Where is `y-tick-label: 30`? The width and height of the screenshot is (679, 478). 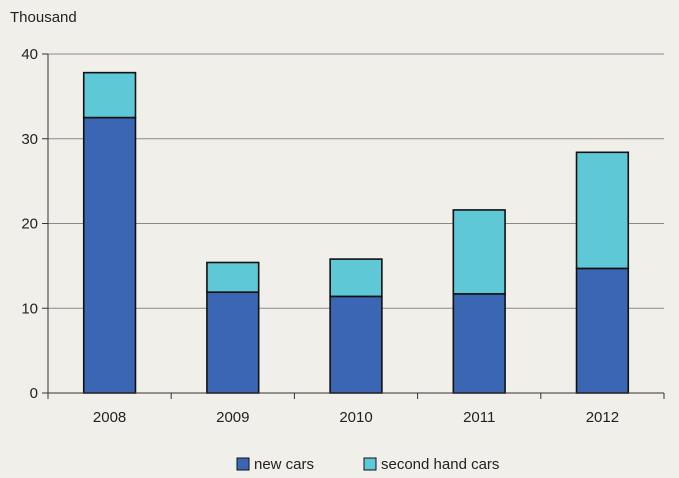 y-tick-label: 30 is located at coordinates (29, 139).